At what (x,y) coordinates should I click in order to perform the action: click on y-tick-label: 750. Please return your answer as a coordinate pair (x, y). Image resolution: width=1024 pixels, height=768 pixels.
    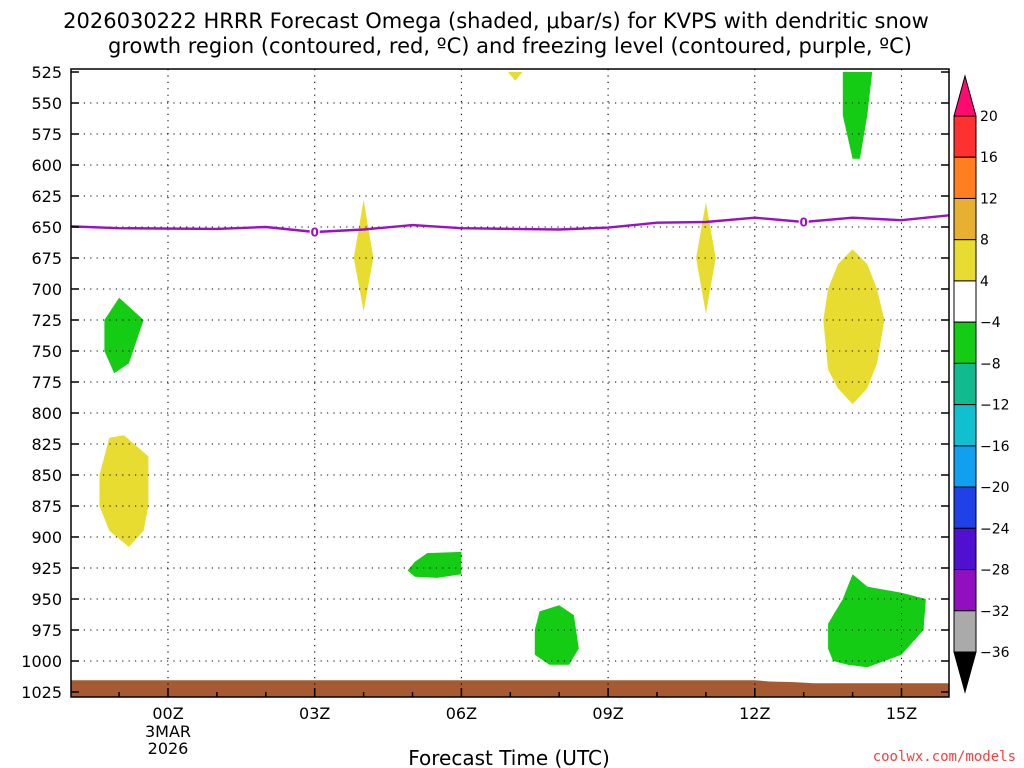
    Looking at the image, I should click on (46, 351).